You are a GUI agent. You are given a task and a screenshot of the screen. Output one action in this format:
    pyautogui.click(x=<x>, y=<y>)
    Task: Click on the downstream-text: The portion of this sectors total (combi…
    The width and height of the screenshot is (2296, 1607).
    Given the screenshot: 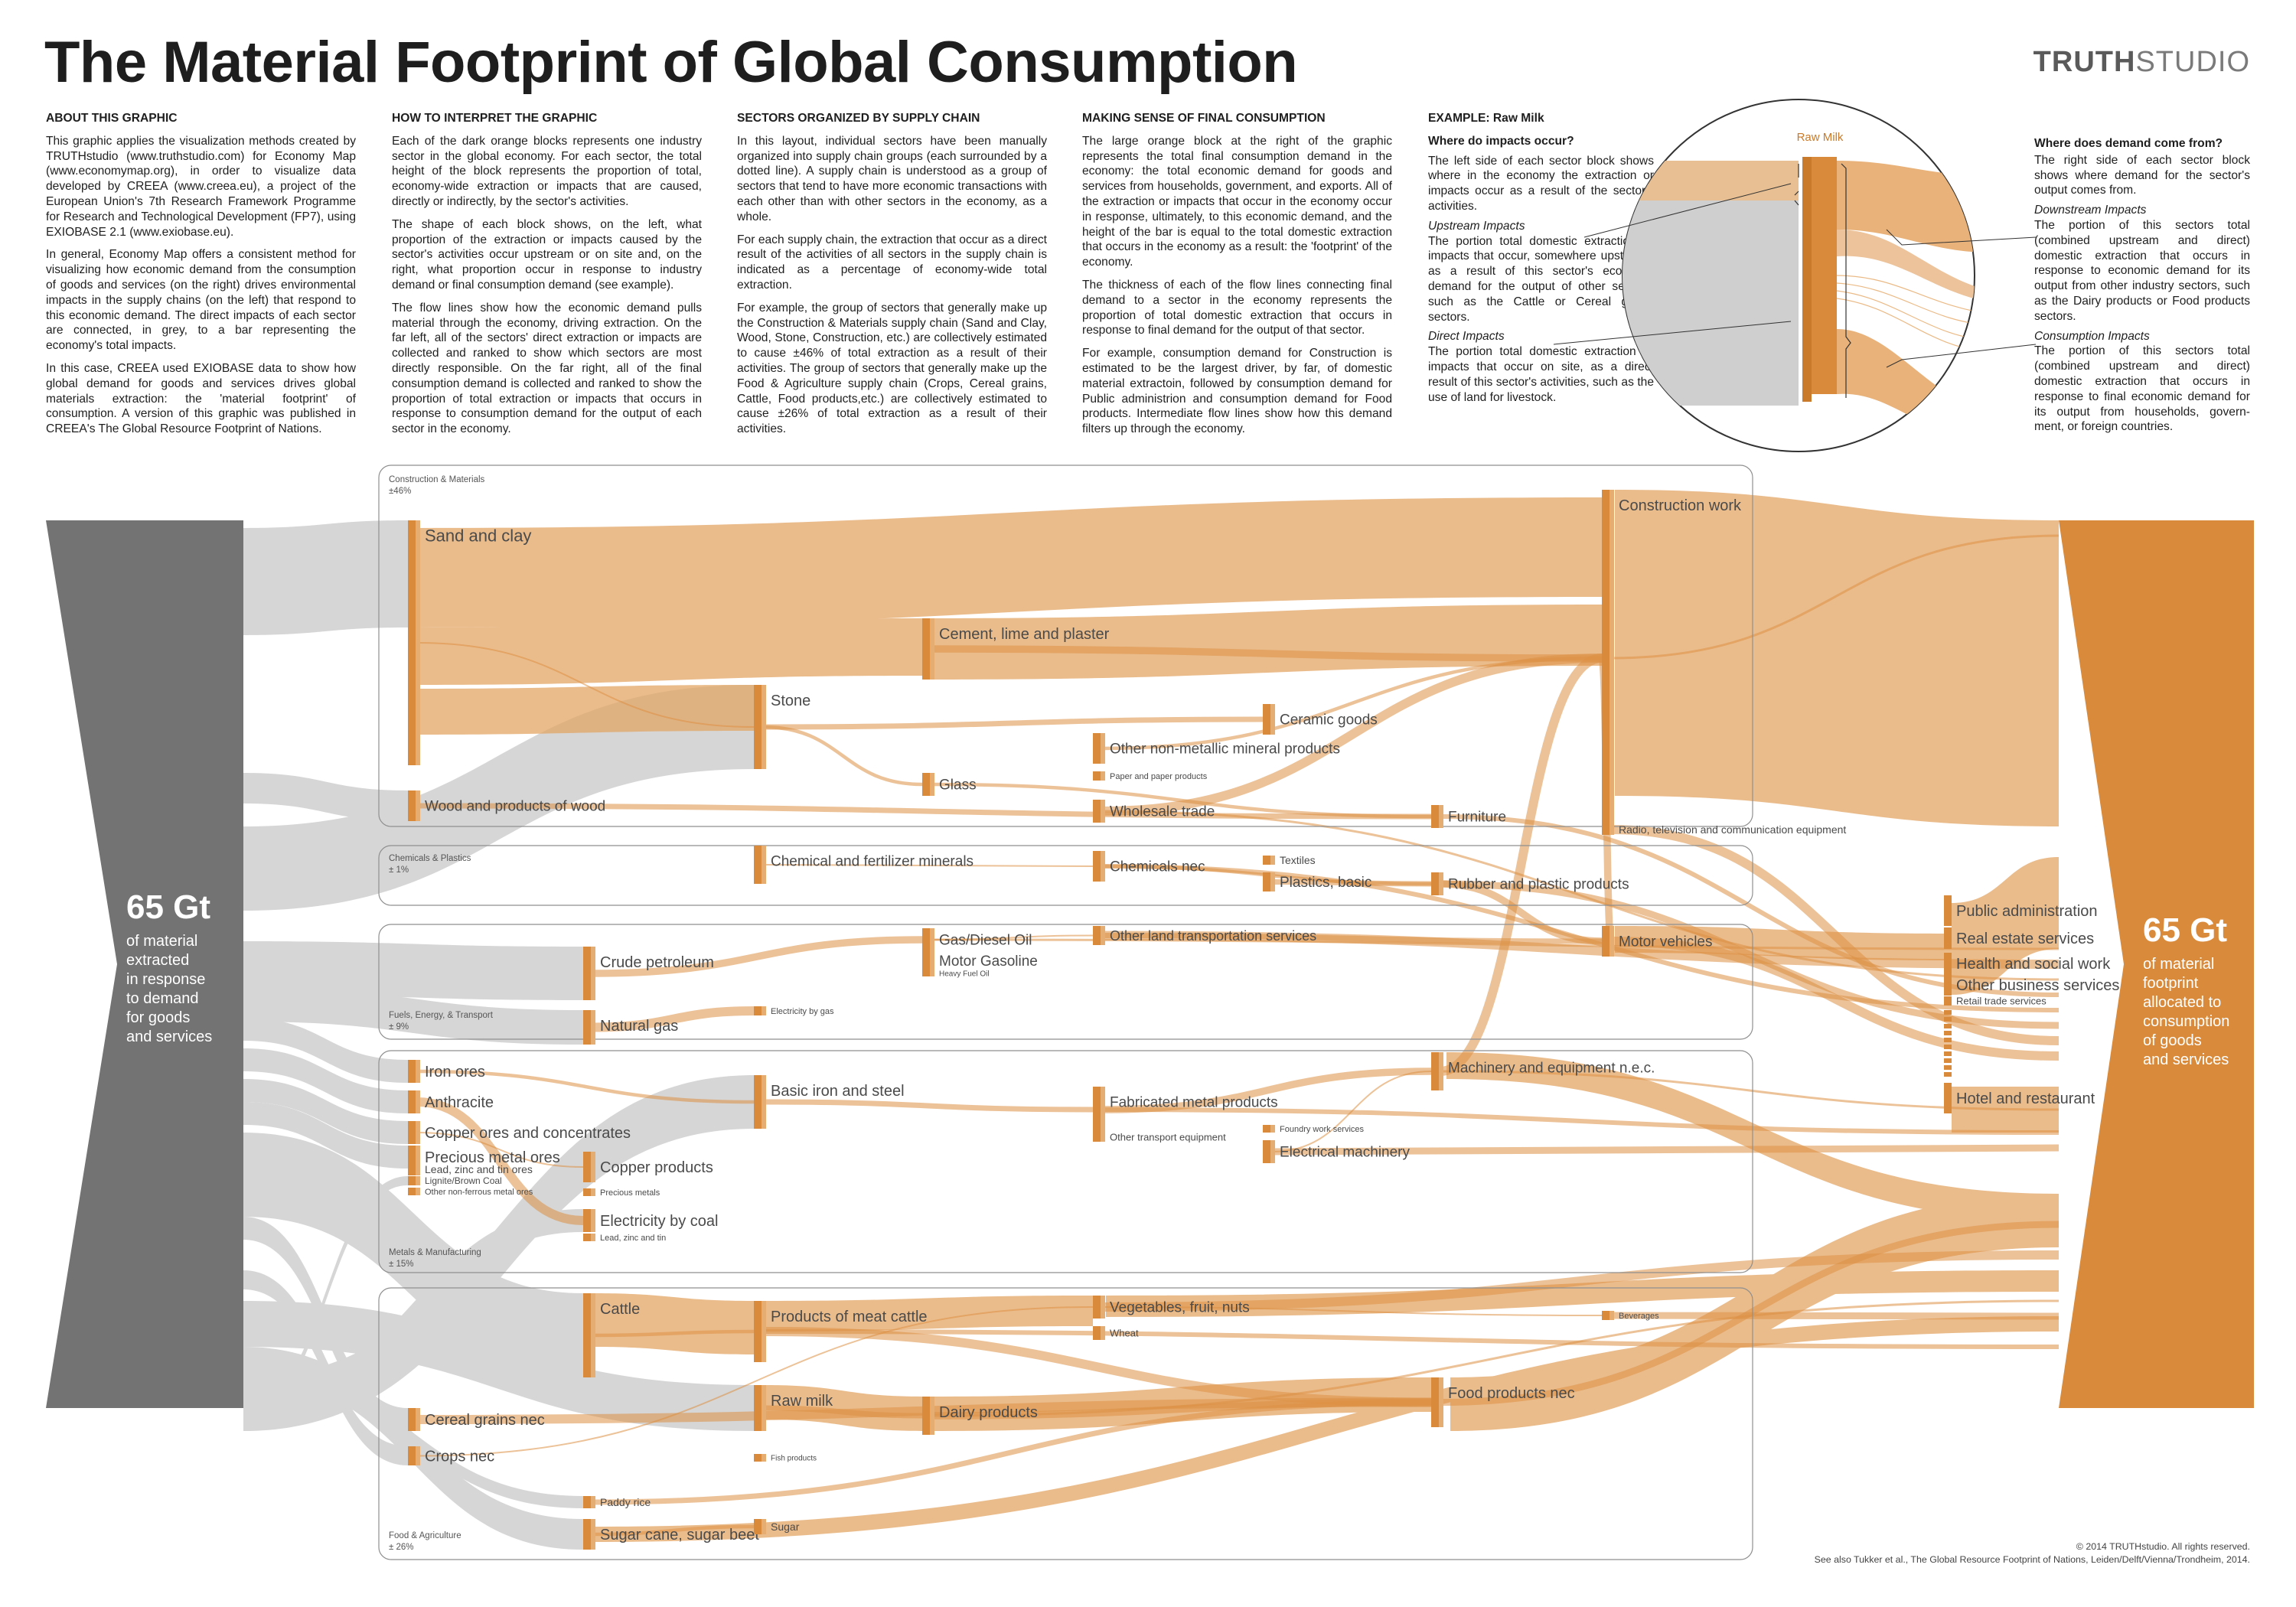 What is the action you would take?
    pyautogui.click(x=2142, y=270)
    